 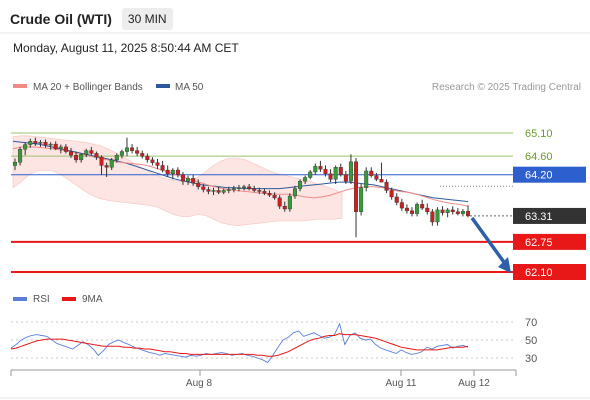 What do you see at coordinates (199, 383) in the screenshot?
I see `x-tick-label-aug8: Aug 8` at bounding box center [199, 383].